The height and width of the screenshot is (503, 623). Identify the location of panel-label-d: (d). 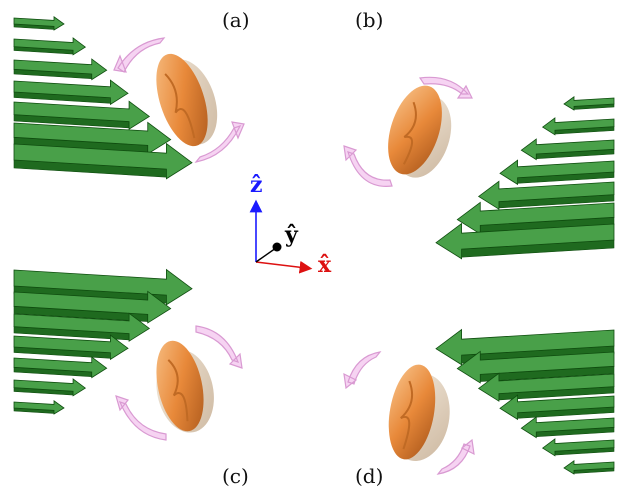
(369, 476).